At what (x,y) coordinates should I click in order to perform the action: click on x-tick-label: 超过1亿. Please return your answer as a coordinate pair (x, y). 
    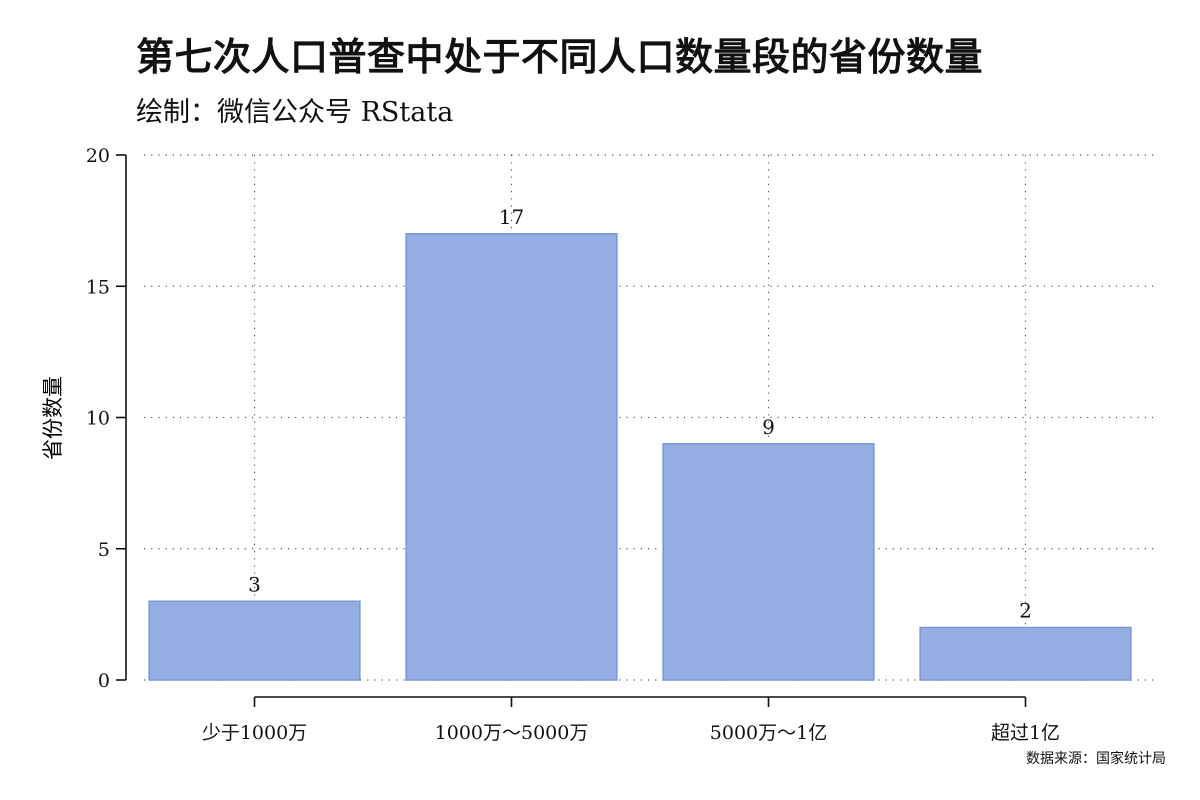
    Looking at the image, I should click on (1025, 733).